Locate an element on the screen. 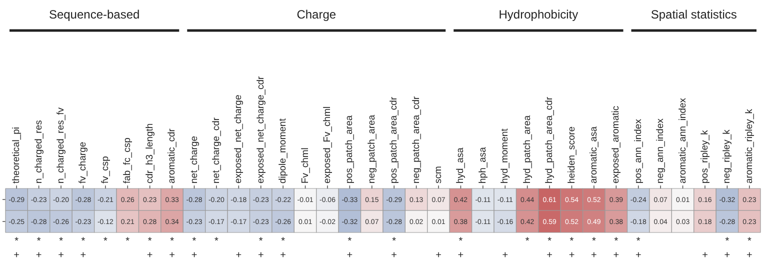 The image size is (780, 264). text: Hydrophobicity is located at coordinates (538, 15).